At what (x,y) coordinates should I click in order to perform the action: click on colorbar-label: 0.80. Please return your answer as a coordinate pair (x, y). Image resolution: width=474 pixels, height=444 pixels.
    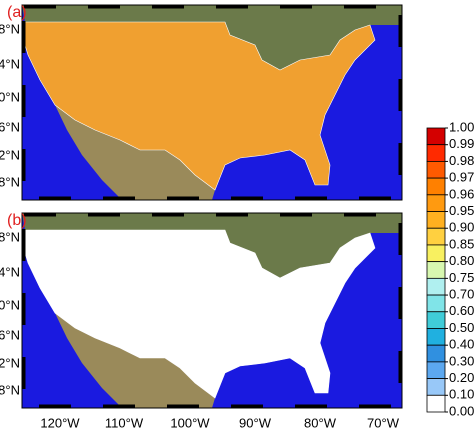
    Looking at the image, I should click on (461, 260).